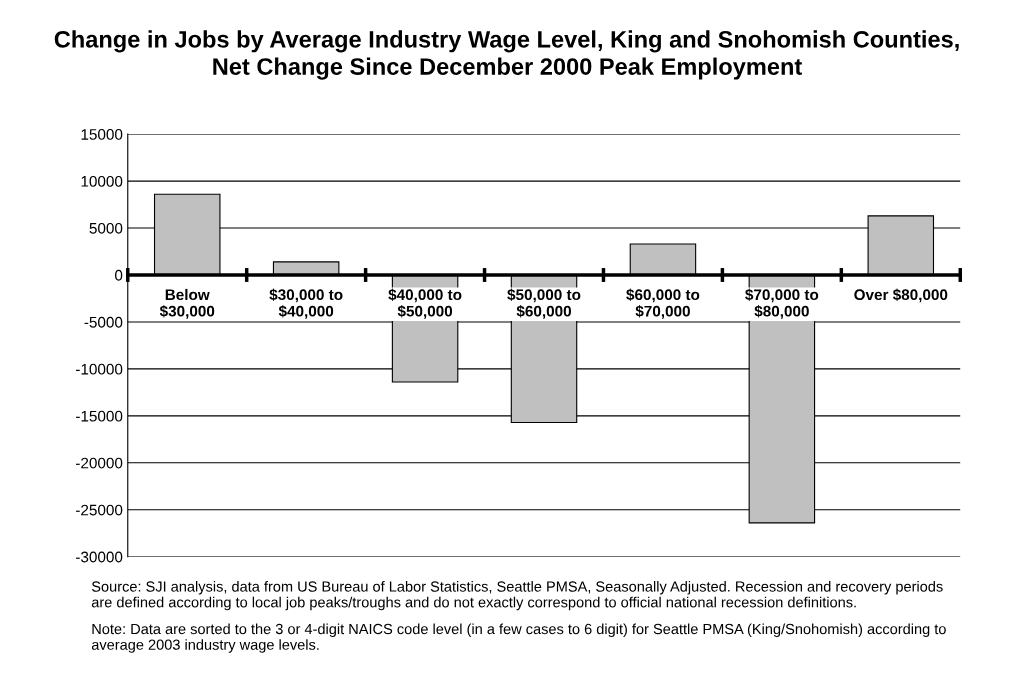 The image size is (1014, 674). What do you see at coordinates (544, 303) in the screenshot?
I see `x-tick-label: $50,000 to $60,000` at bounding box center [544, 303].